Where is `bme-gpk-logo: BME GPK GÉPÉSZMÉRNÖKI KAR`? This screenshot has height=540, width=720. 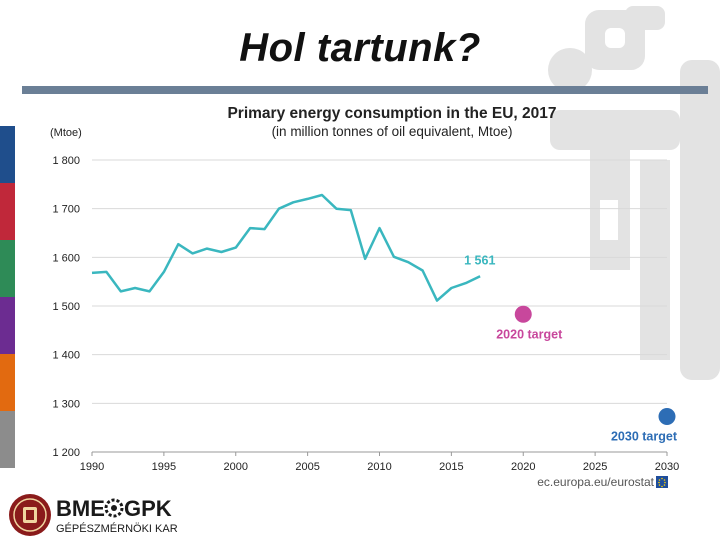 bme-gpk-logo: BME GPK GÉPÉSZMÉRNÖKI KAR is located at coordinates (93, 515).